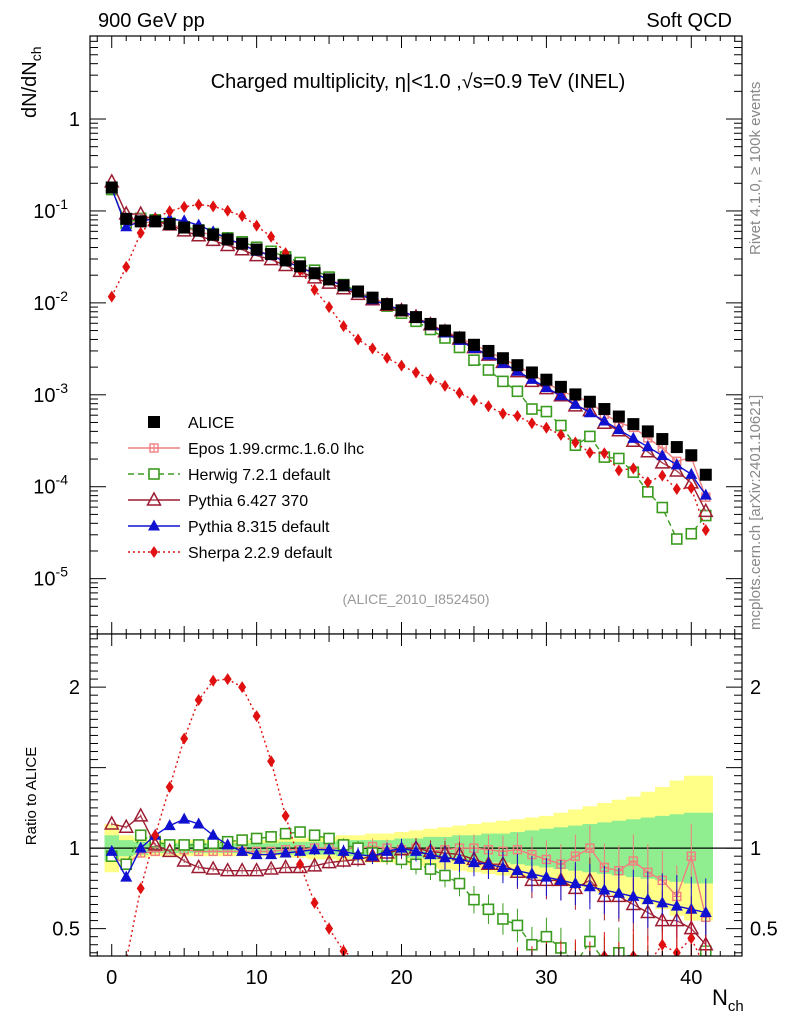  I want to click on y-axis-main-base: dN/dN, so click(30, 89).